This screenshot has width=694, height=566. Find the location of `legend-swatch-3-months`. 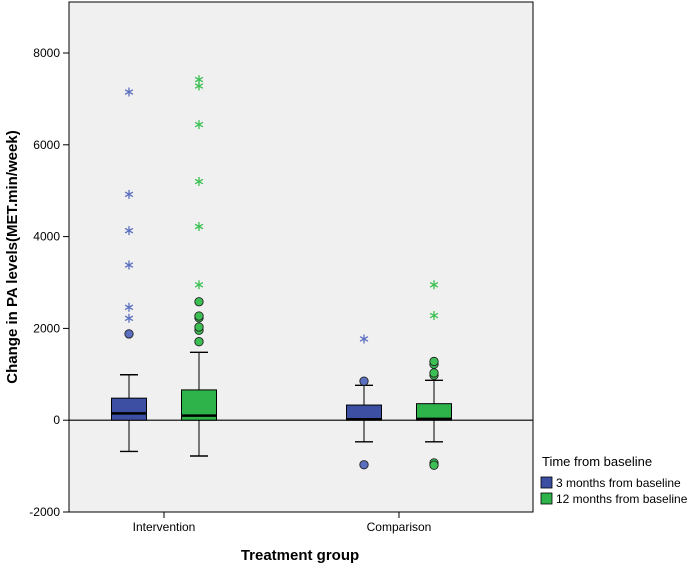

legend-swatch-3-months is located at coordinates (546, 482).